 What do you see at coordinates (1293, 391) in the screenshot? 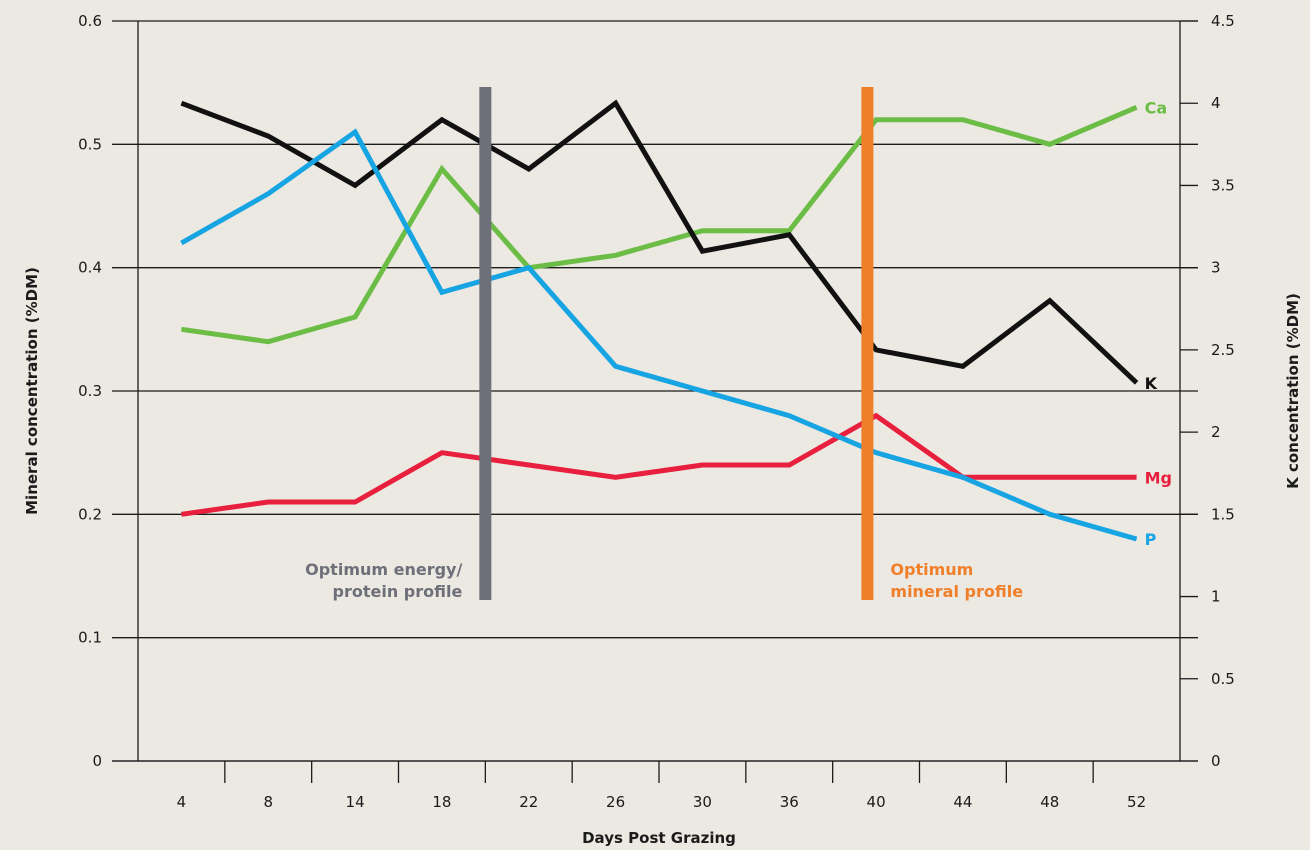
I see `right-axis-title: K concentration (%DM)` at bounding box center [1293, 391].